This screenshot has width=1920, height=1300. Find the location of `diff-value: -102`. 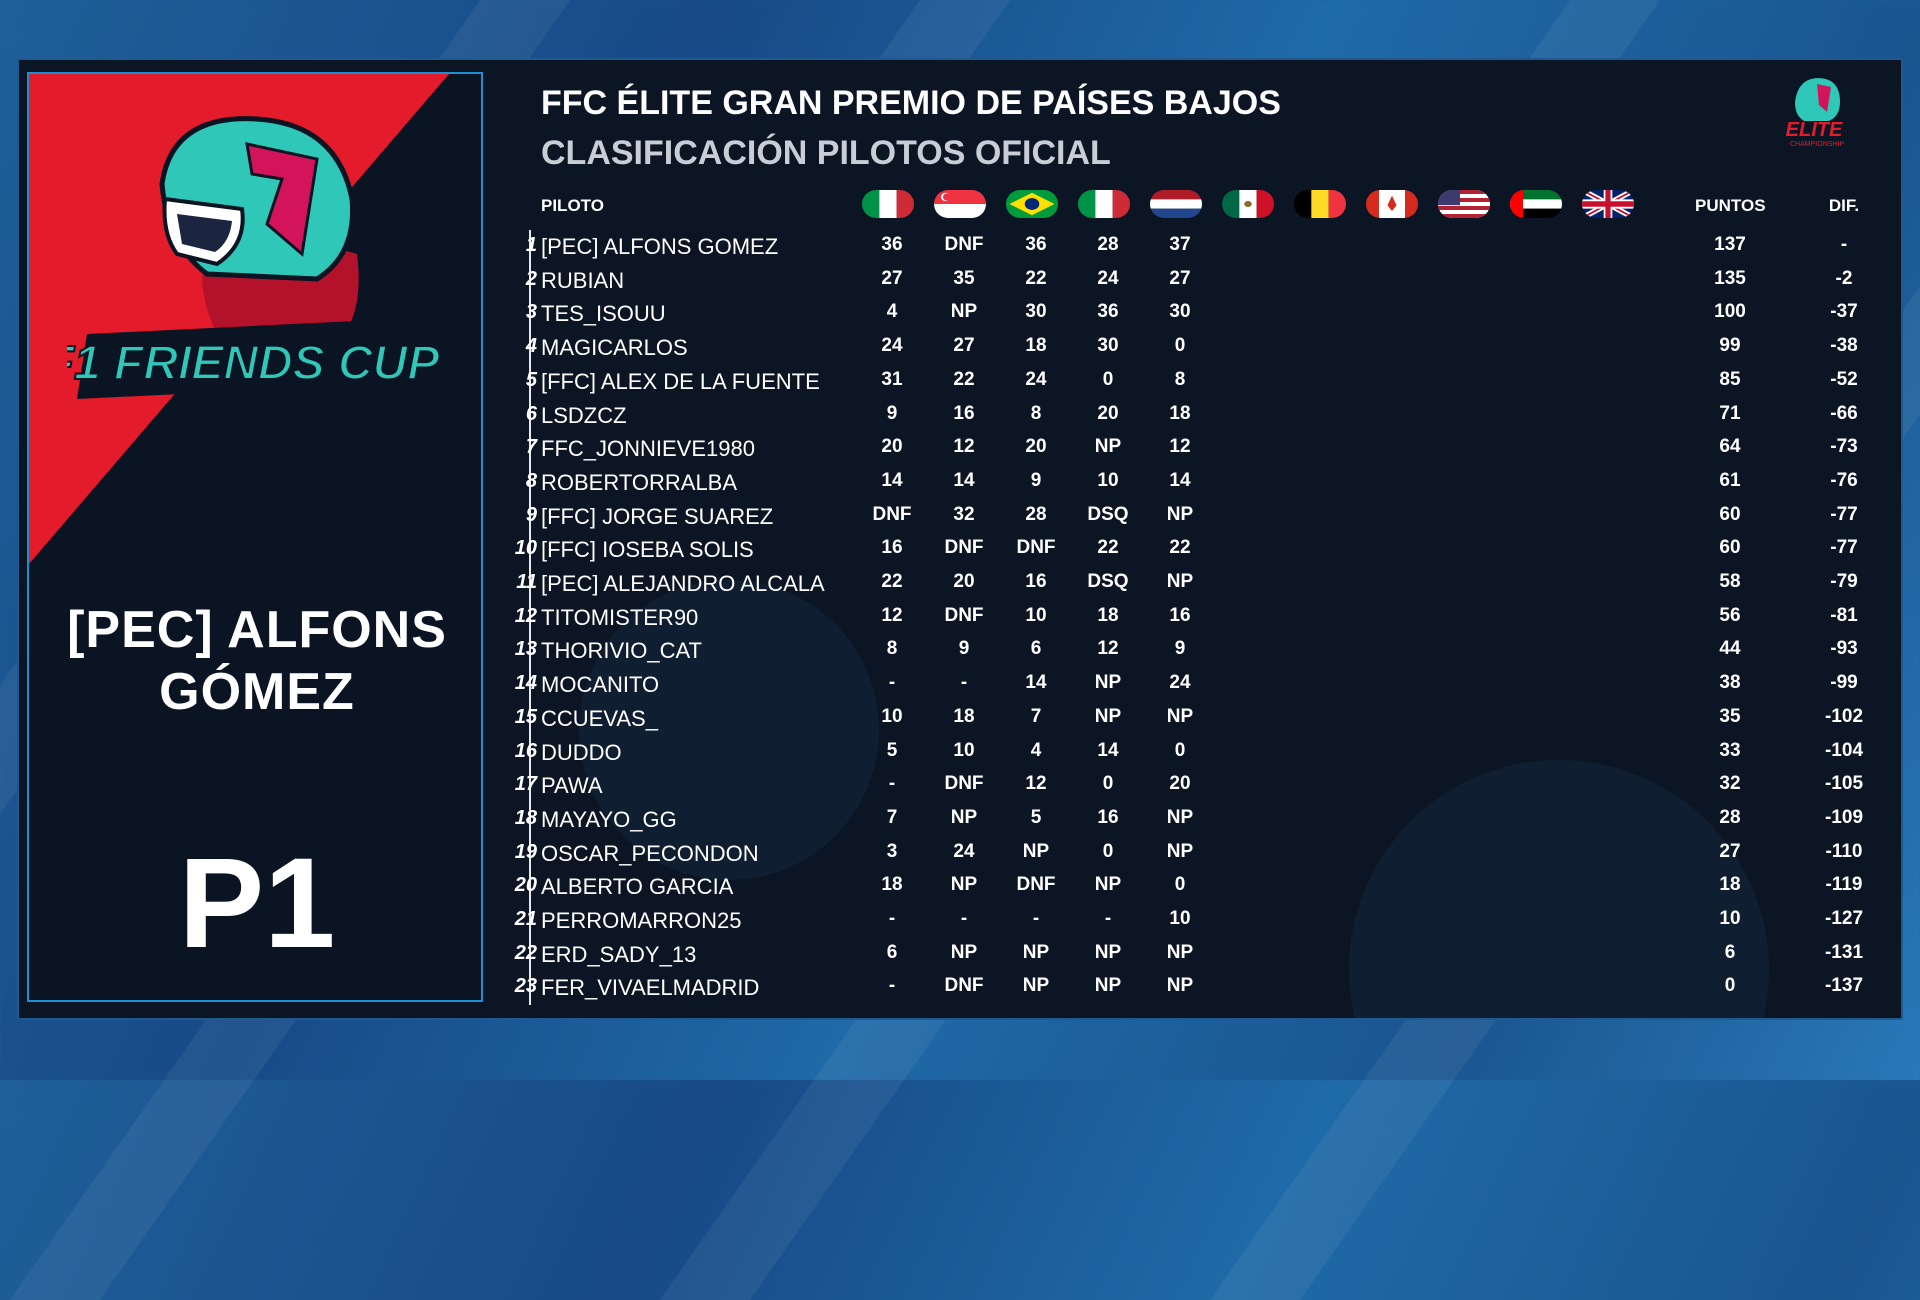

diff-value: -102 is located at coordinates (1844, 716).